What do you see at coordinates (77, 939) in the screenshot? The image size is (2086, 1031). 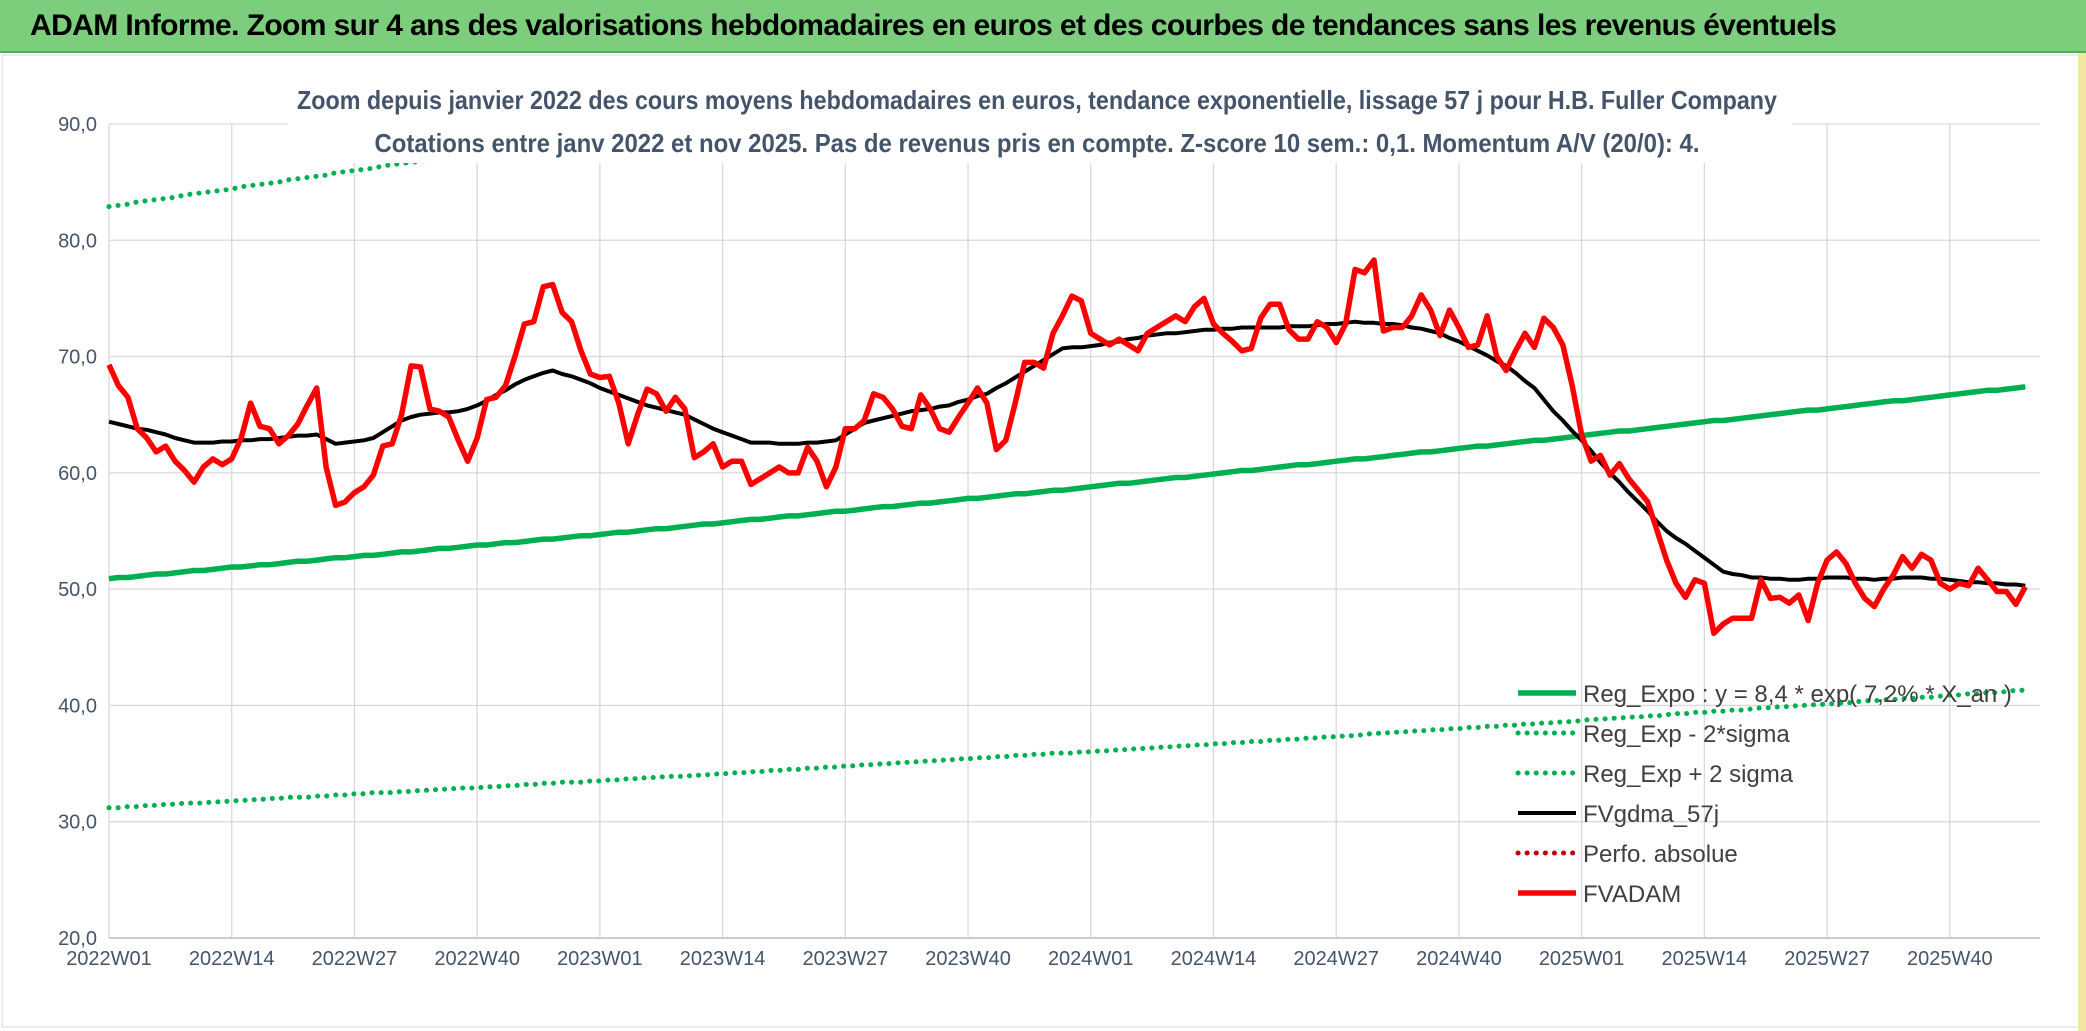 I see `y-tick-label: 20,0` at bounding box center [77, 939].